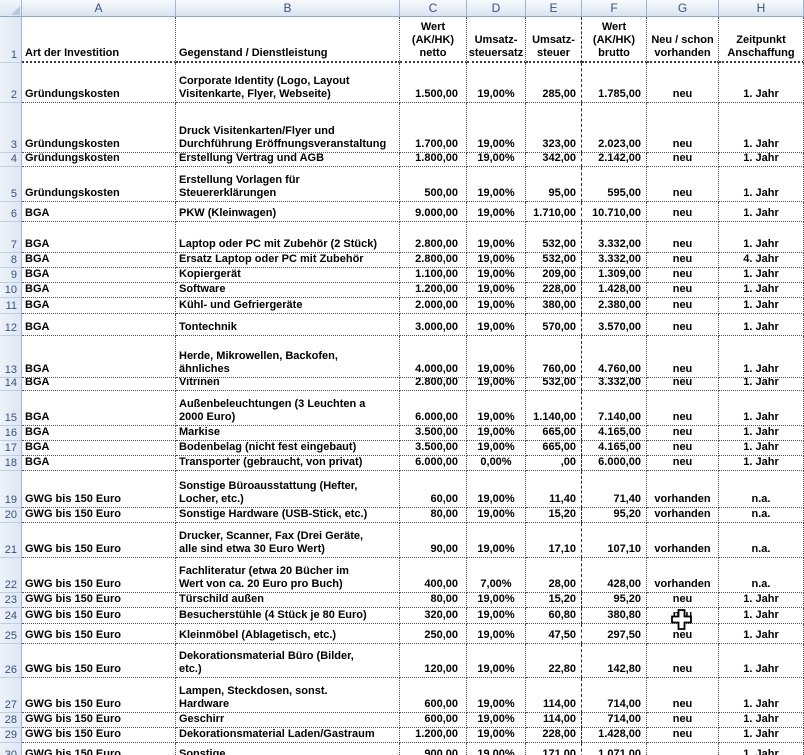 Image resolution: width=804 pixels, height=755 pixels. Describe the element at coordinates (614, 212) in the screenshot. I see `cell-F6: 10.710,00` at that location.